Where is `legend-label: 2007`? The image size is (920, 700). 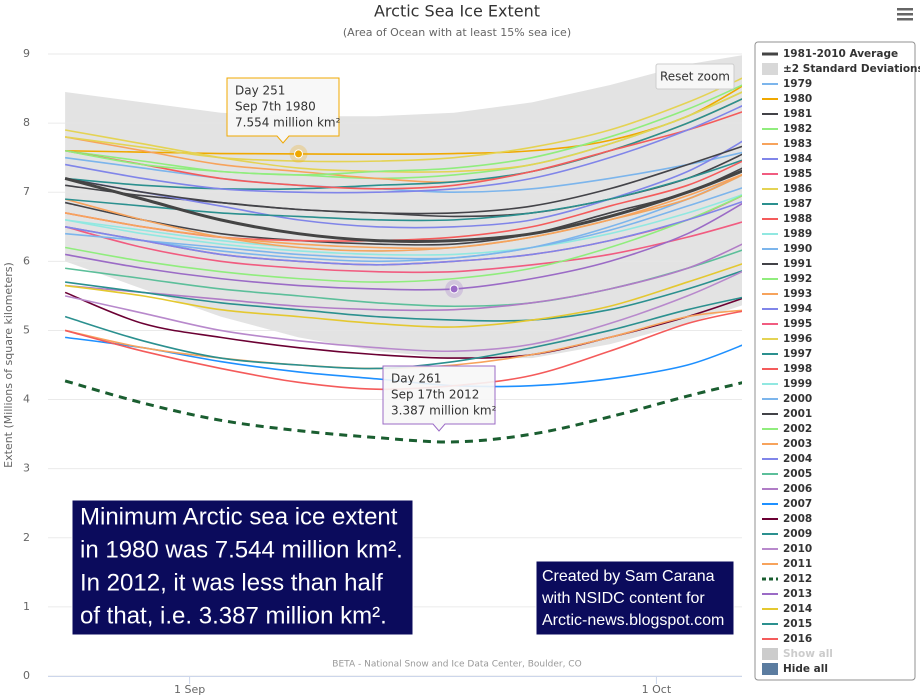 legend-label: 2007 is located at coordinates (797, 504).